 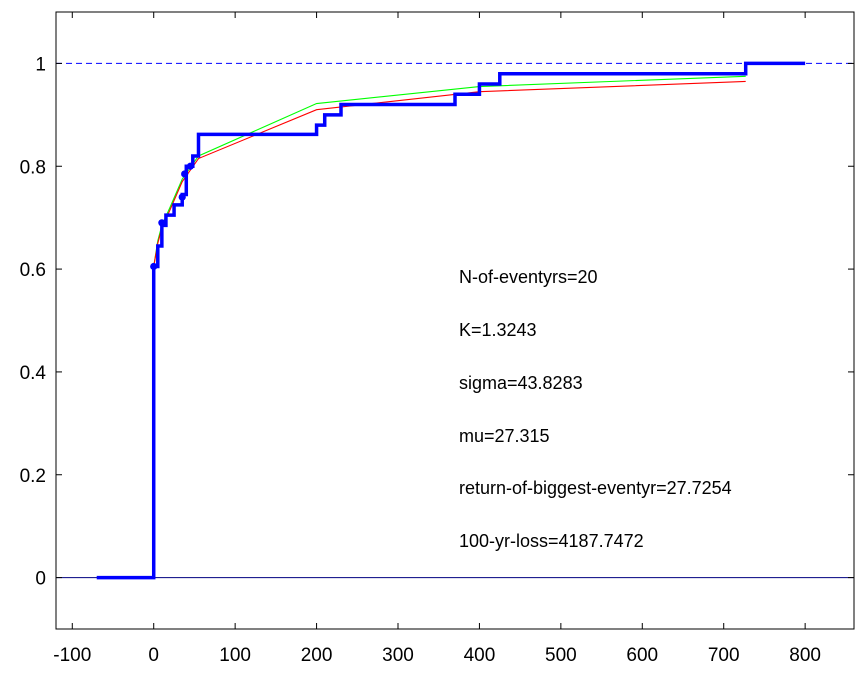 I want to click on annotation-k: K=1.3243, so click(x=498, y=330).